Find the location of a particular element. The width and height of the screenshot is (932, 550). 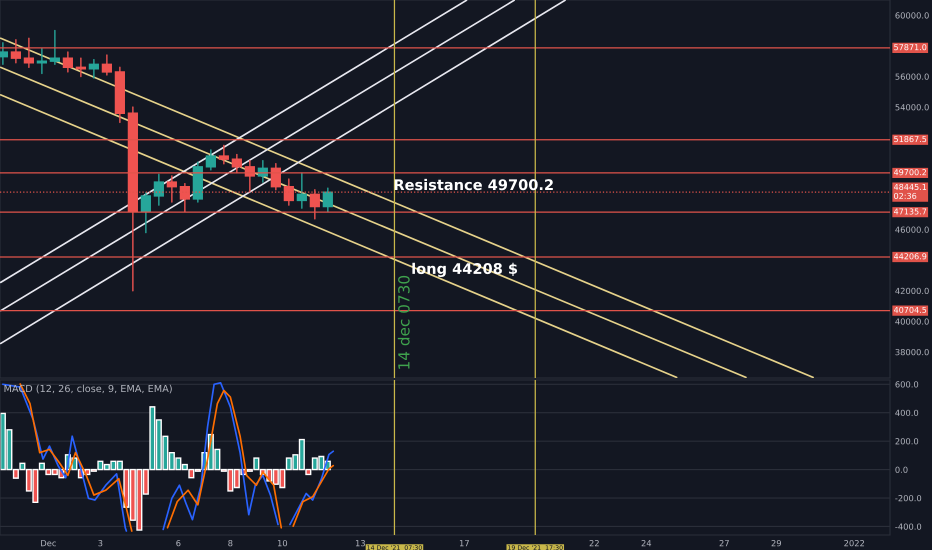

y-tick-label: 0.0 is located at coordinates (901, 469).